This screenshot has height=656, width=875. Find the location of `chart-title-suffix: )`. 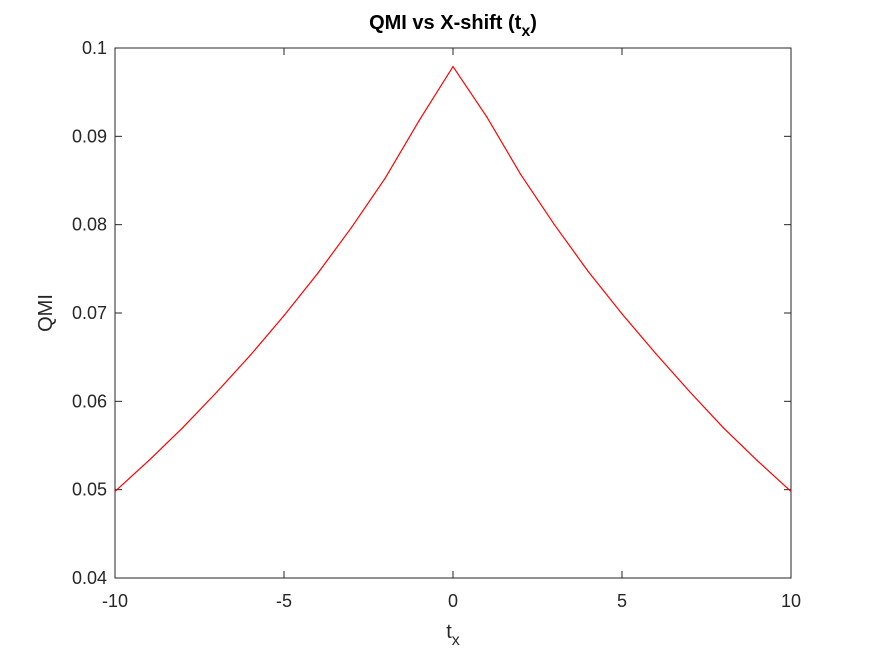

chart-title-suffix: ) is located at coordinates (533, 23).